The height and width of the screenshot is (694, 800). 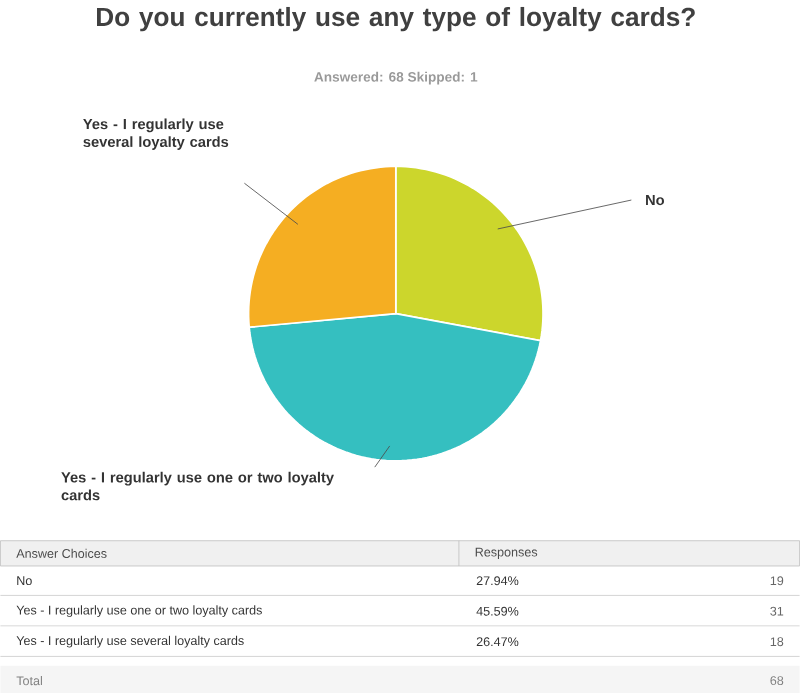 What do you see at coordinates (396, 19) in the screenshot?
I see `chart-title: Do you currently use any type of loyalty cards?` at bounding box center [396, 19].